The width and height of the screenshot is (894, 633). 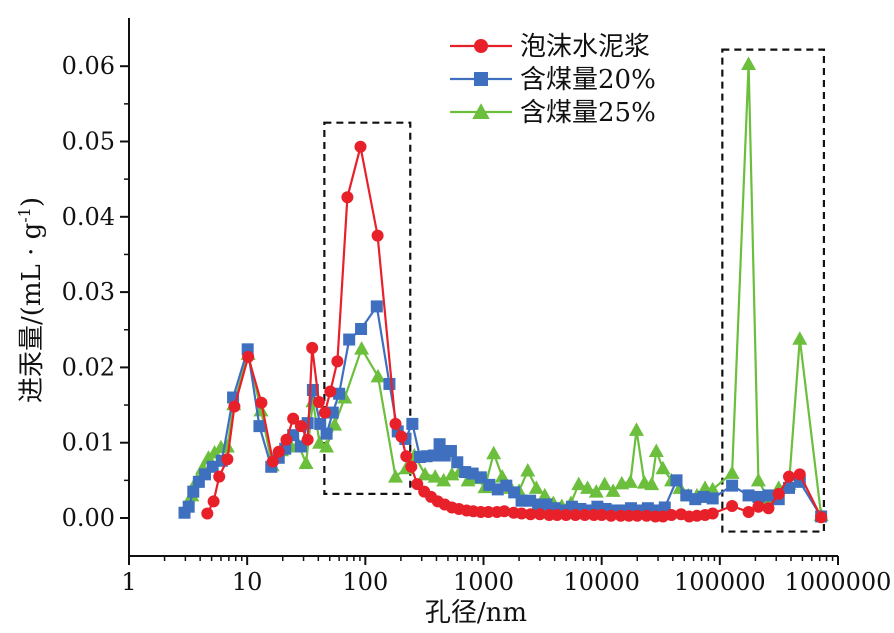 I want to click on x-tick-label: 100000, so click(x=720, y=582).